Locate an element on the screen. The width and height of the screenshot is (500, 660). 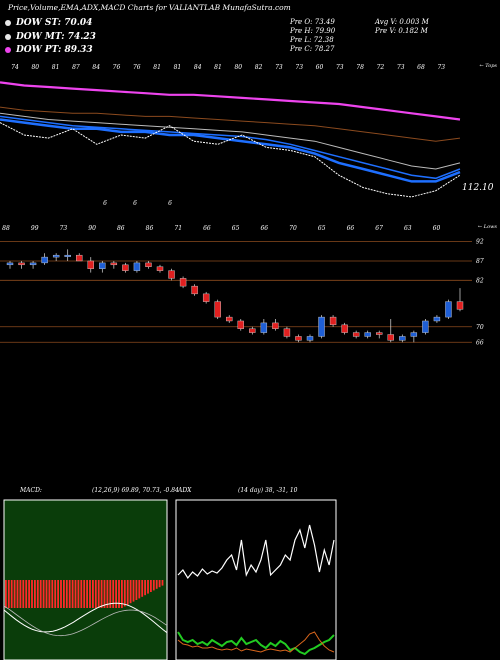
price-y-label: 87 is located at coordinates (480, 261).